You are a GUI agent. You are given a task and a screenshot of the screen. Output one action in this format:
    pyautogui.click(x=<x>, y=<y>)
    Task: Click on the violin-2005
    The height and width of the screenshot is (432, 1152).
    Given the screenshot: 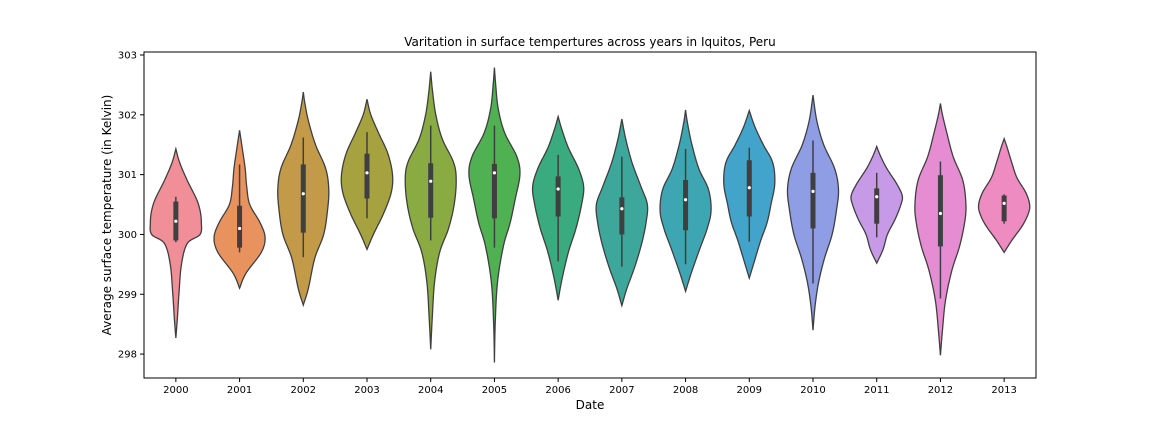 What is the action you would take?
    pyautogui.click(x=494, y=215)
    